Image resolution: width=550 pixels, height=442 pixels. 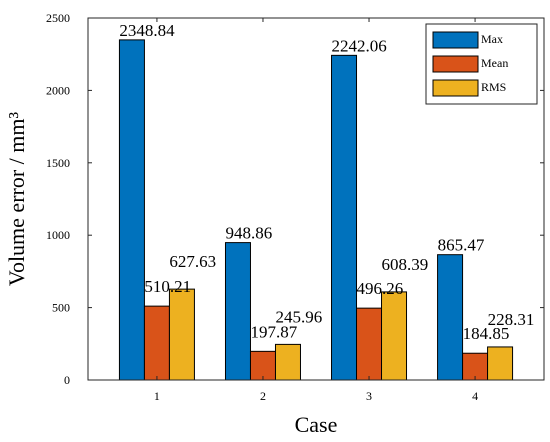 I want to click on data-label: 2348.84, so click(x=147, y=30).